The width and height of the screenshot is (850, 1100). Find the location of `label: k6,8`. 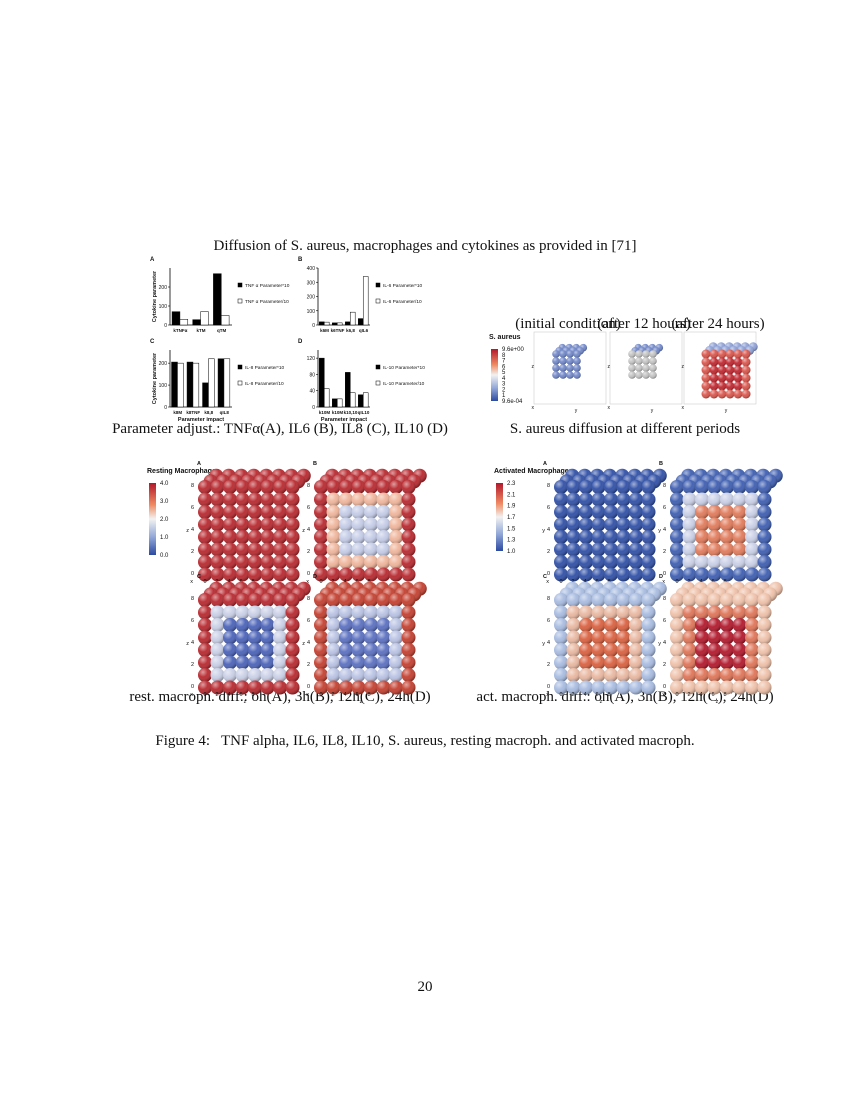

label: k6,8 is located at coordinates (350, 330).